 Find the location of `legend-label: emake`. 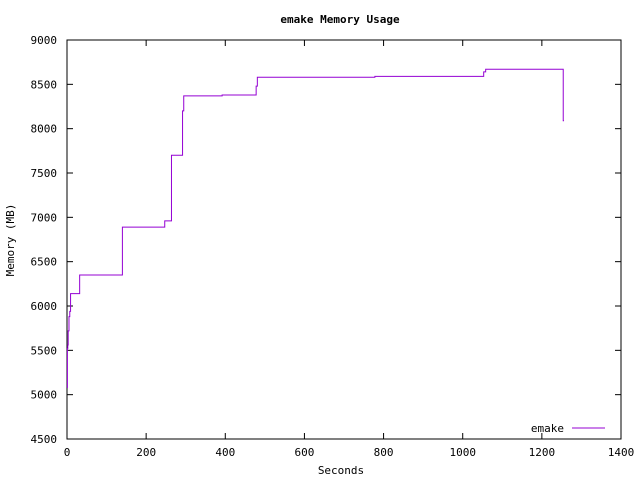

legend-label: emake is located at coordinates (547, 428).